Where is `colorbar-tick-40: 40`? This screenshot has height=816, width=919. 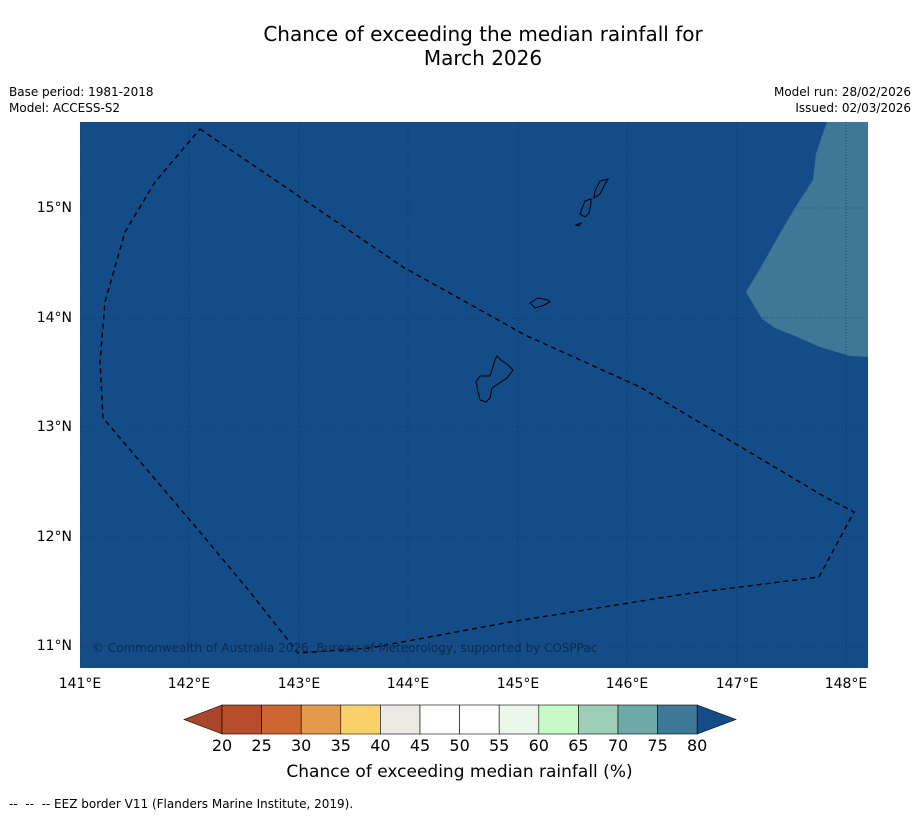
colorbar-tick-40: 40 is located at coordinates (380, 745).